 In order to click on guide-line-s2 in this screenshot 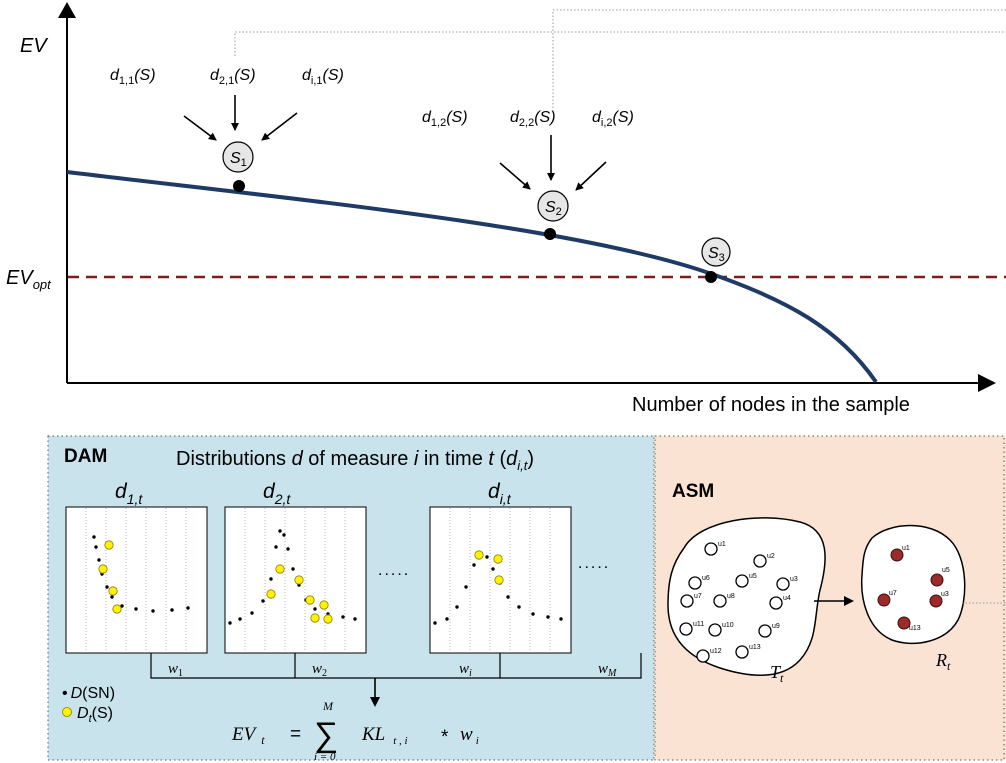, I will do `click(779, 58)`.